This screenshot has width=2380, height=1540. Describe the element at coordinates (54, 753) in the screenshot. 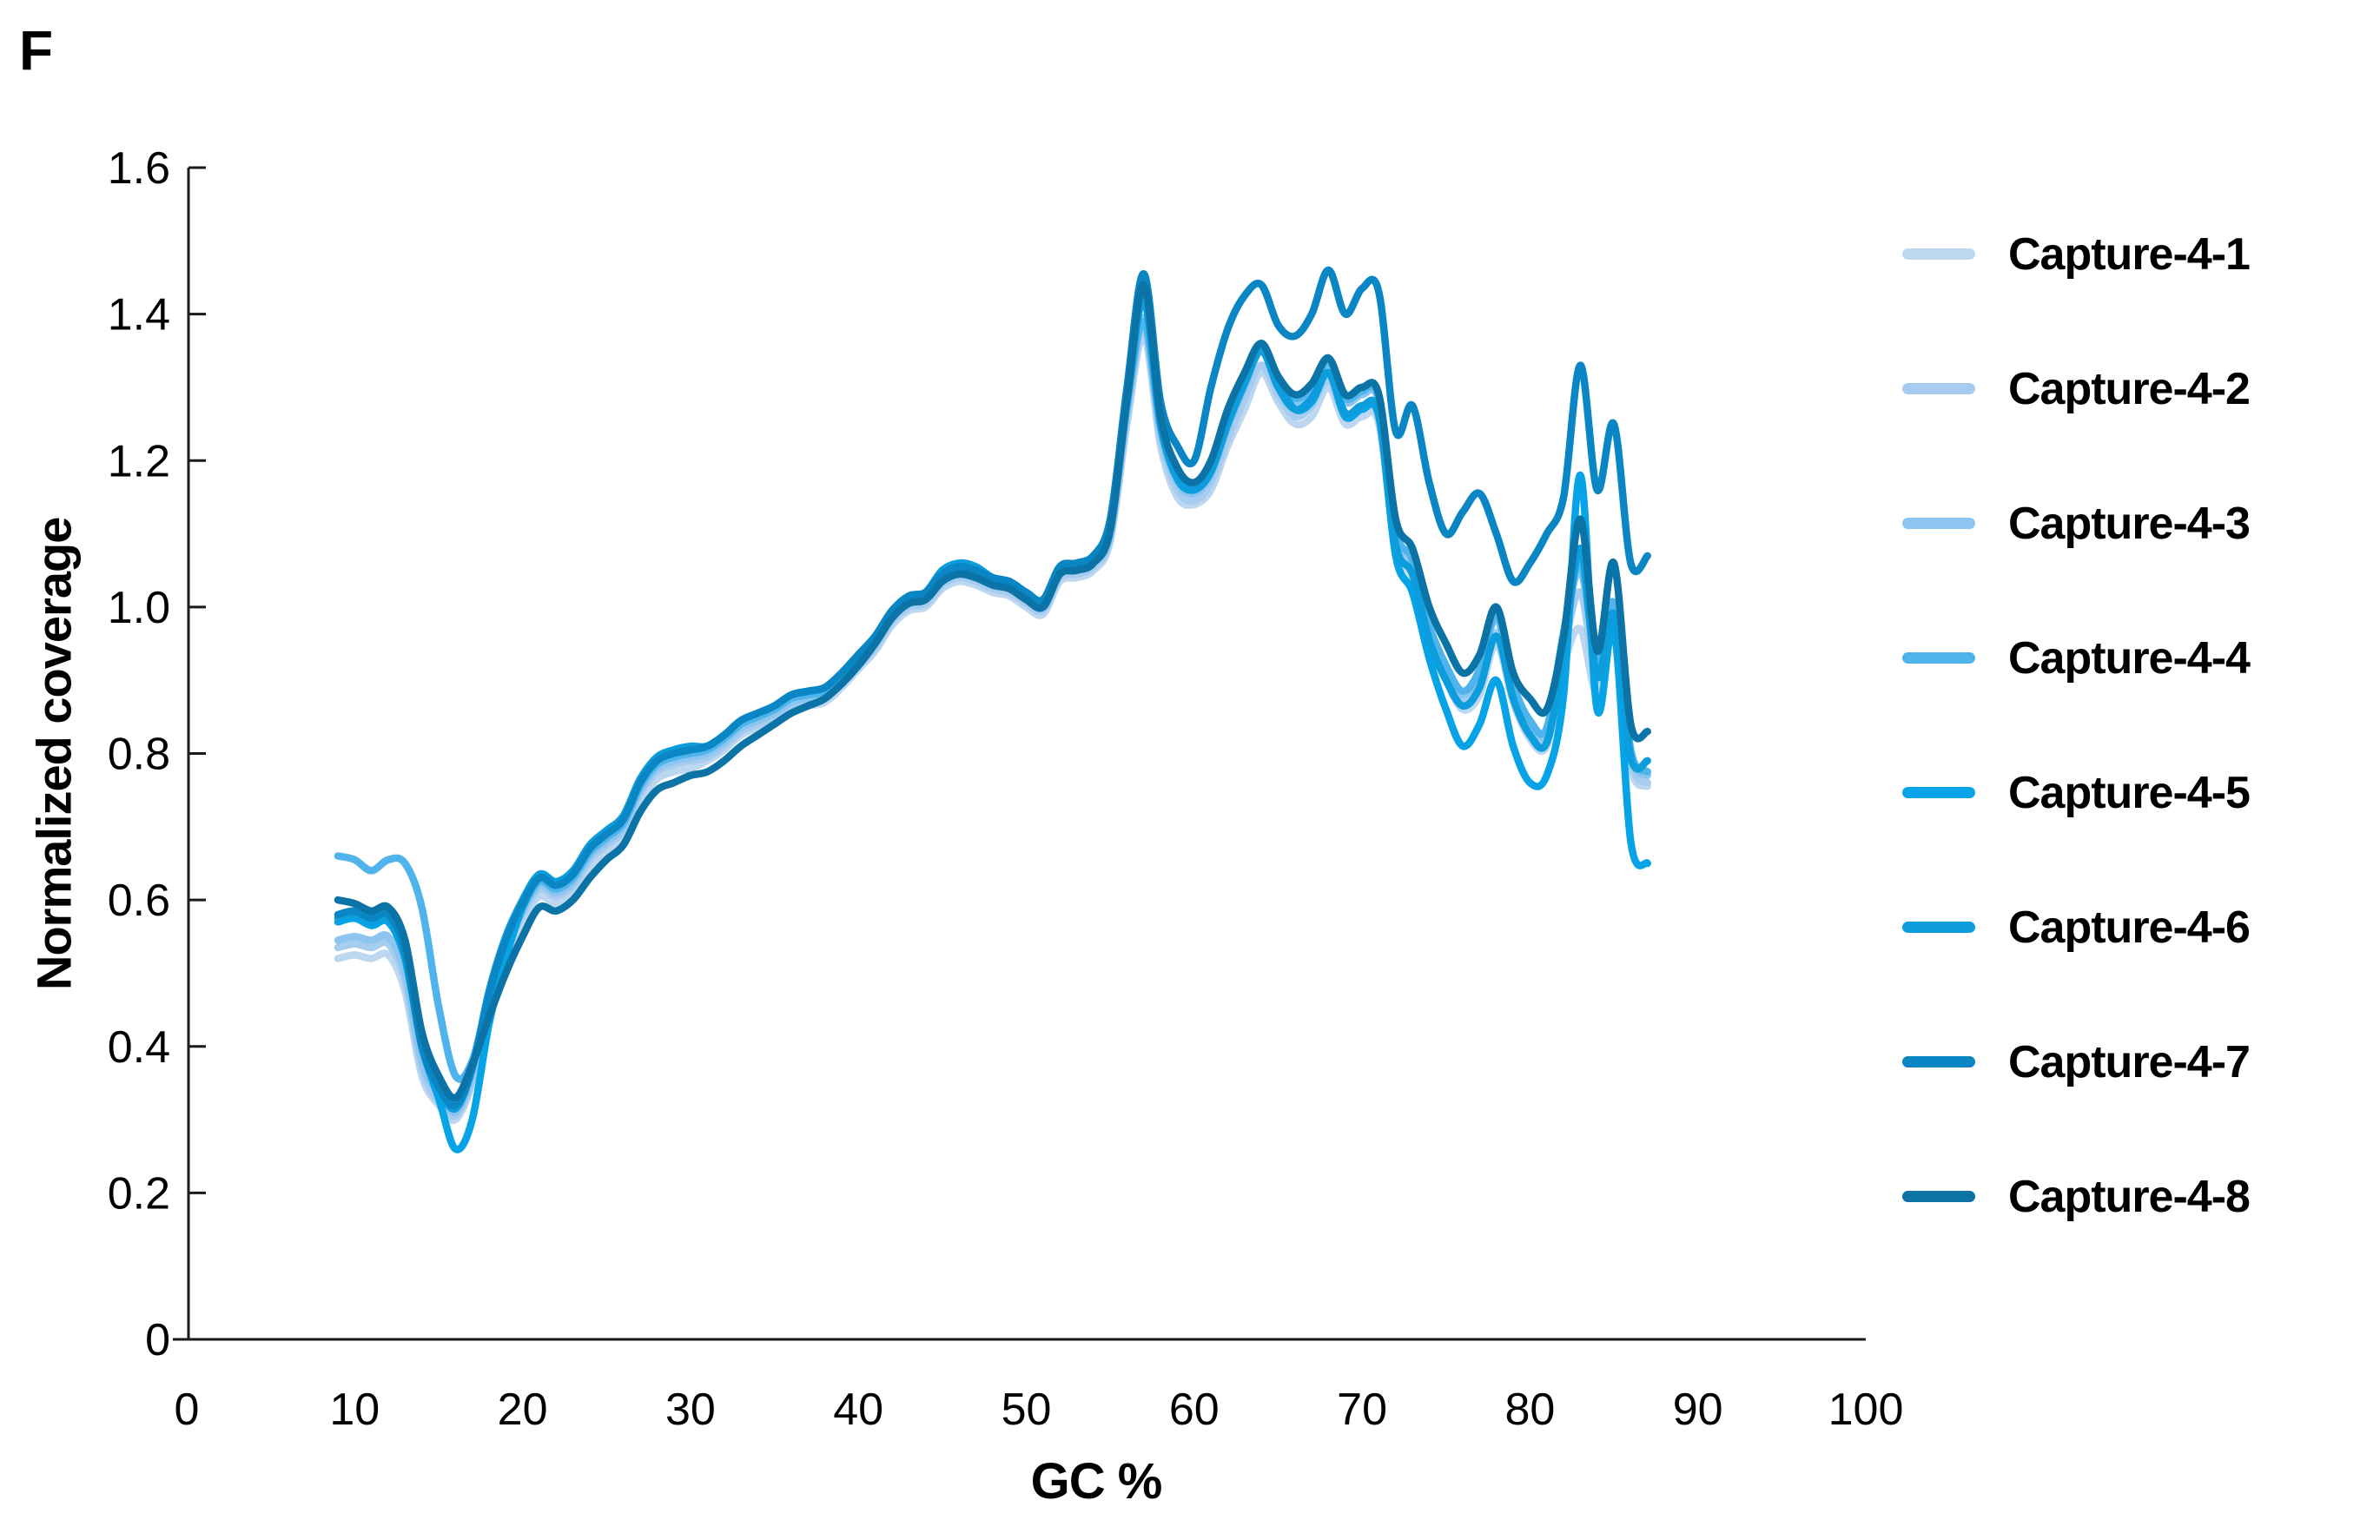

I see `y-axis-title: Normalized coverage` at that location.